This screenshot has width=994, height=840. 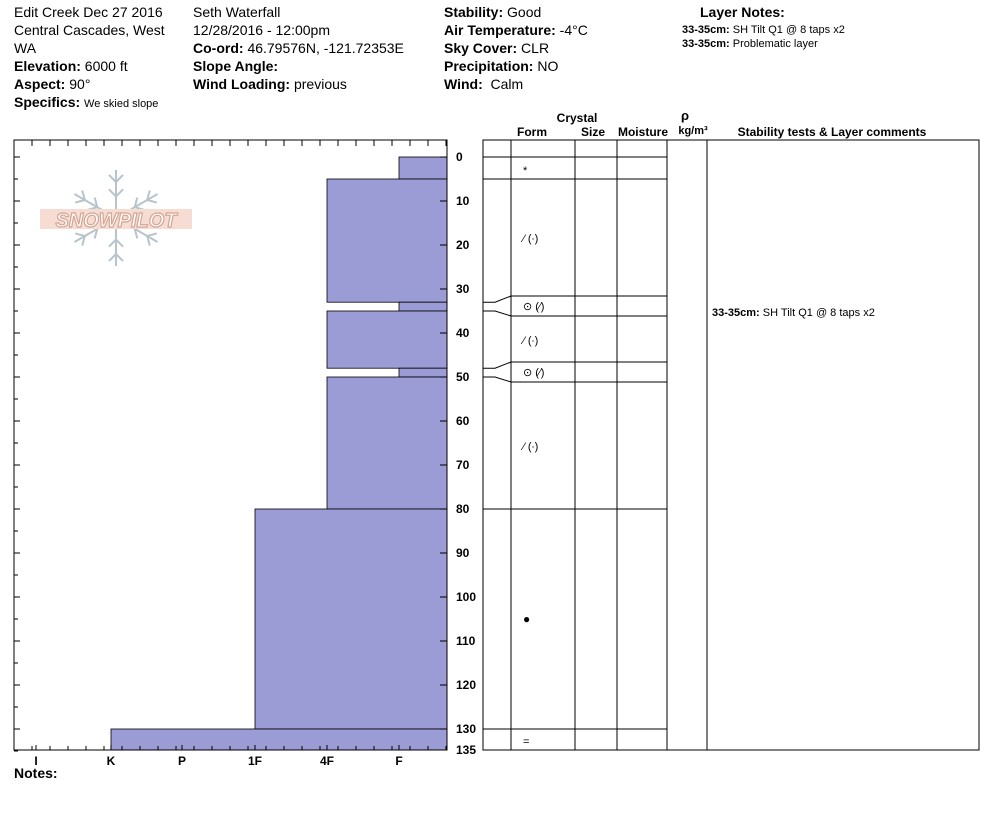 I want to click on depth-label: 80, so click(x=463, y=509).